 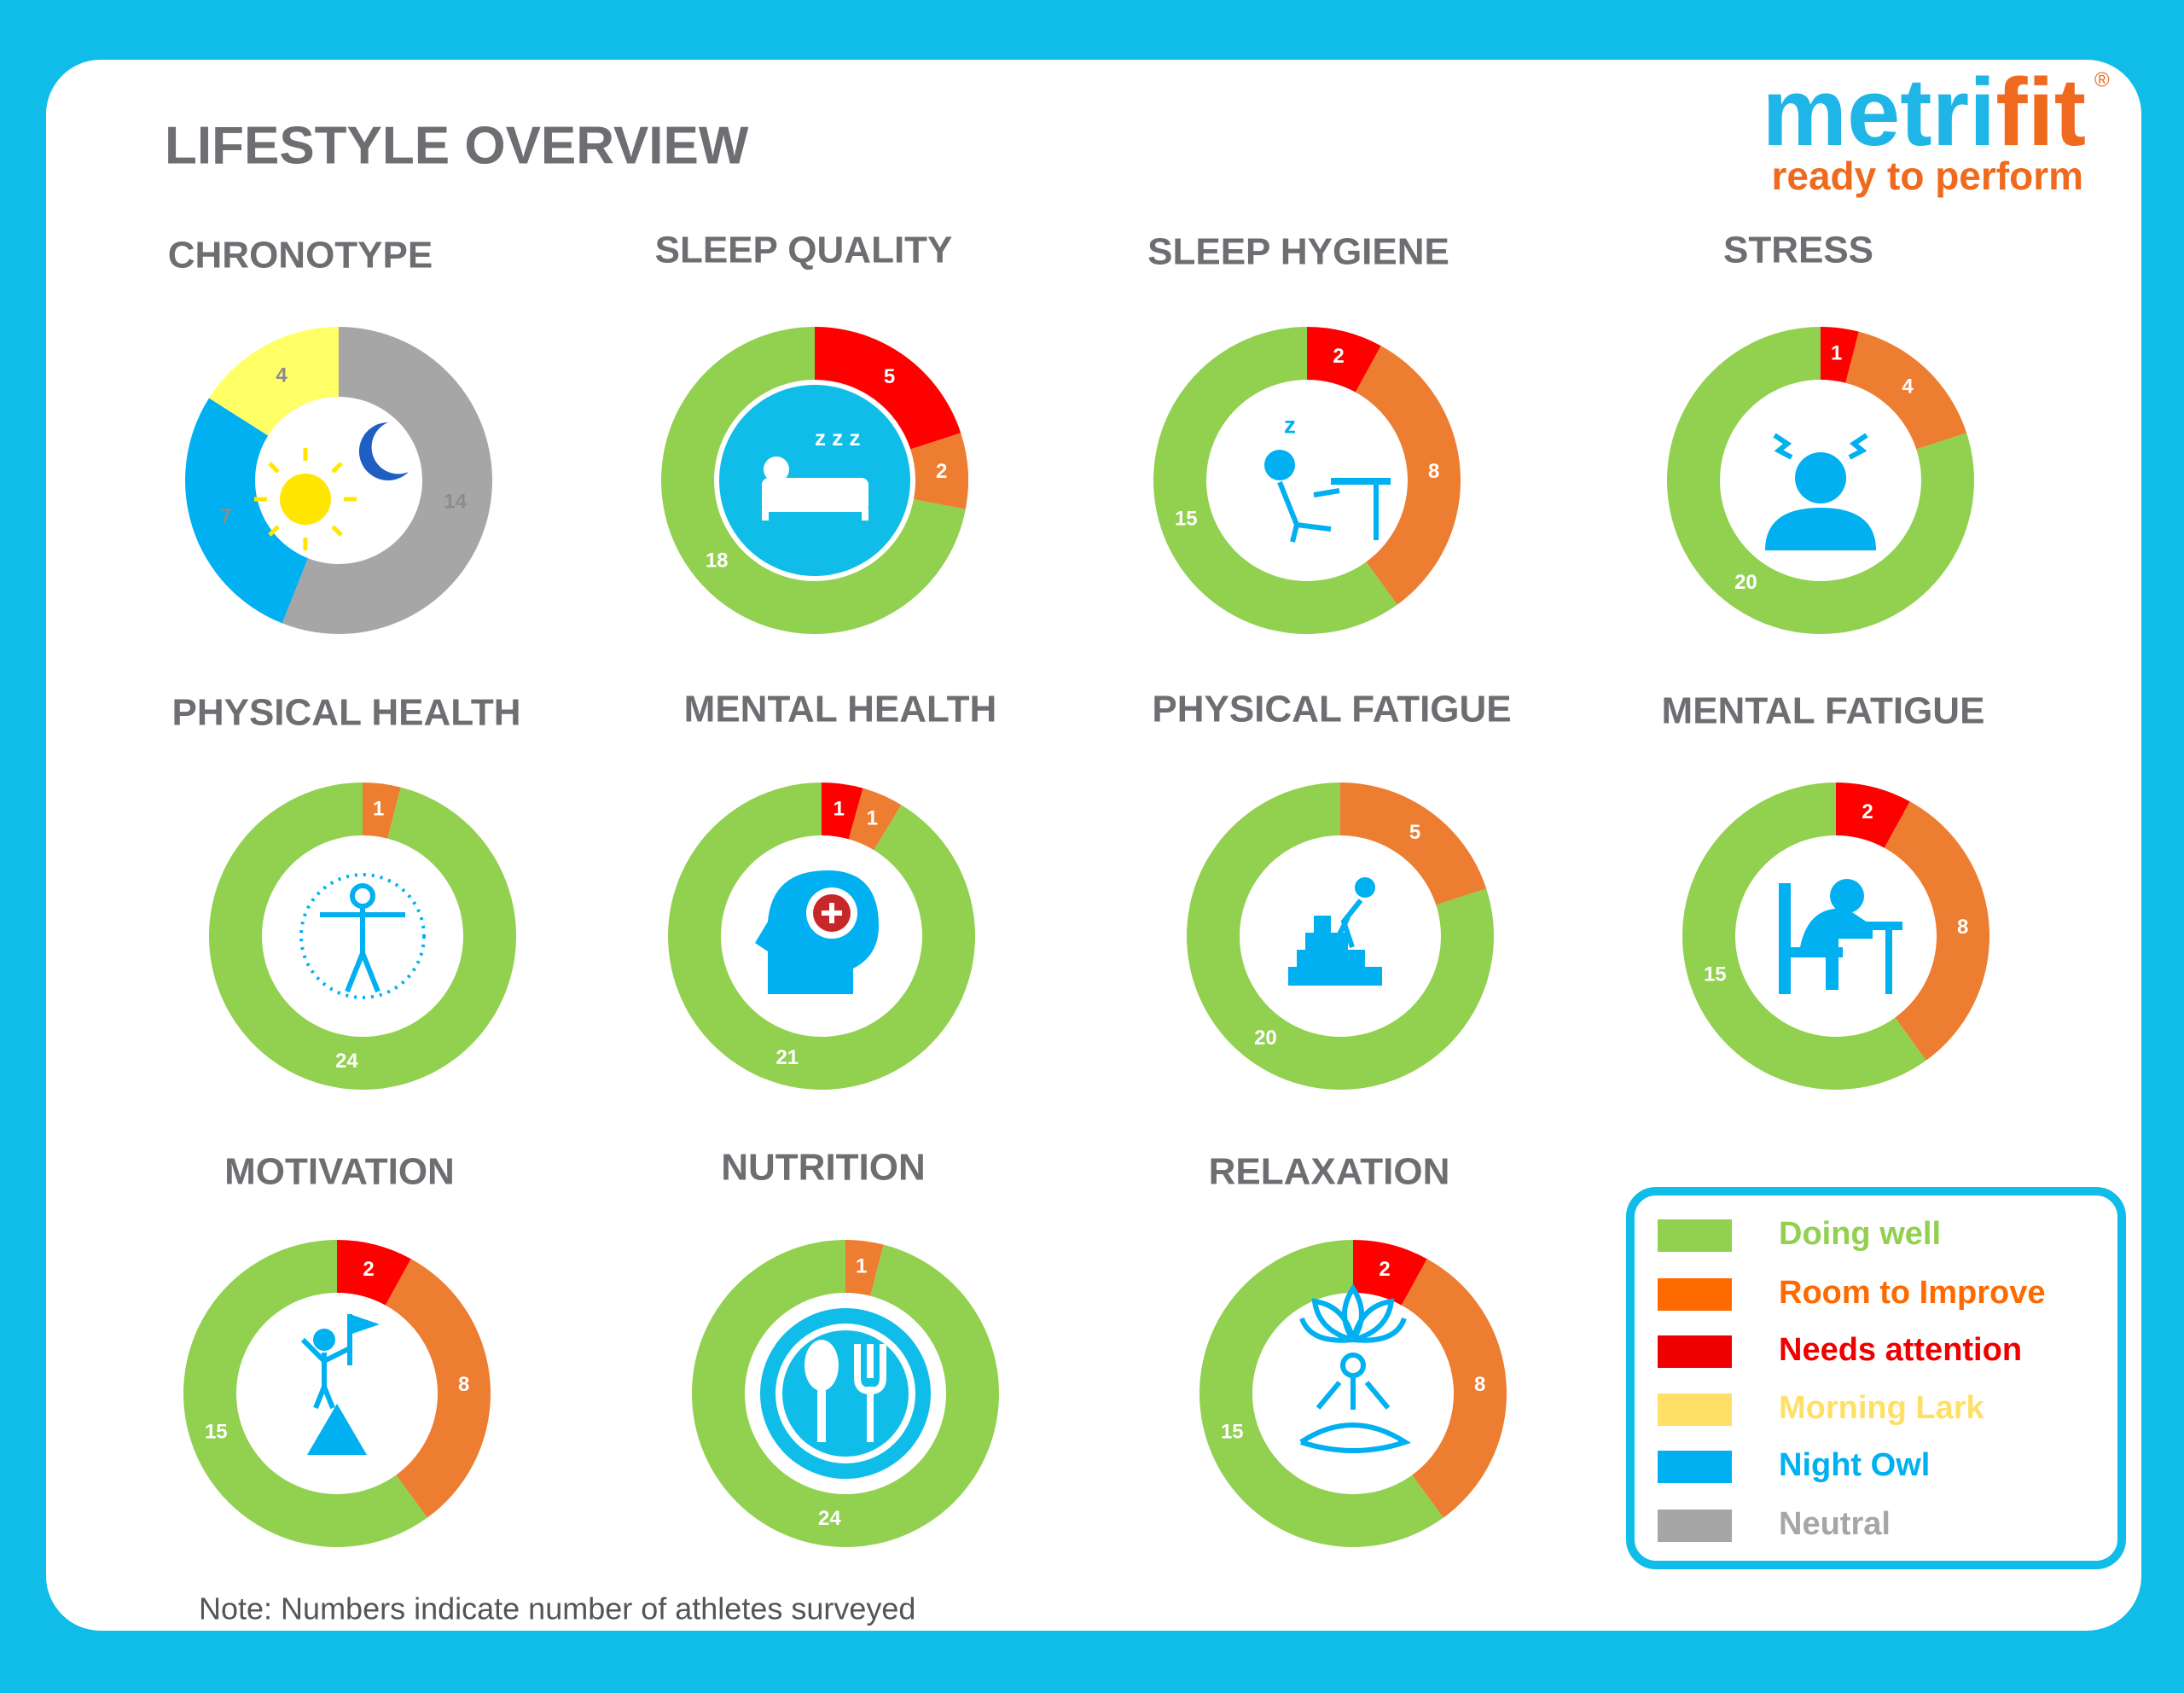 What do you see at coordinates (1835, 1524) in the screenshot?
I see `legend-label: Neutral` at bounding box center [1835, 1524].